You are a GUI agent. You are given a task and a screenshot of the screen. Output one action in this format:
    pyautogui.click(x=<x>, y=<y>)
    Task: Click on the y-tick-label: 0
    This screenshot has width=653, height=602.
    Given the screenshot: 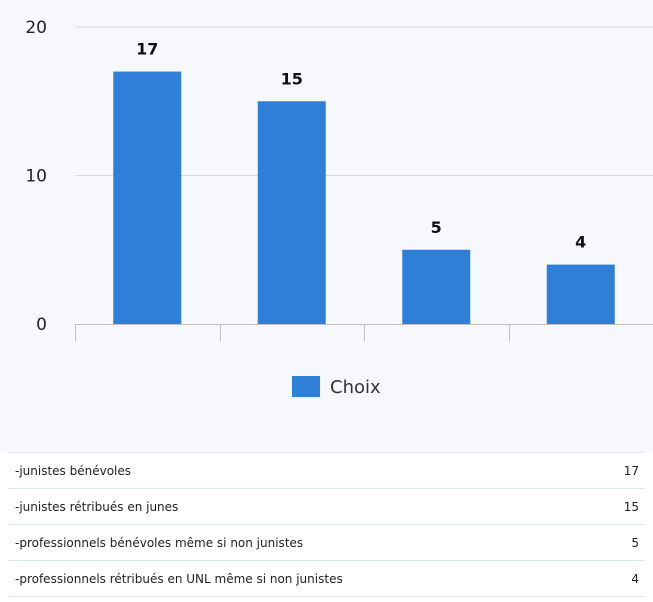 What is the action you would take?
    pyautogui.click(x=41, y=325)
    